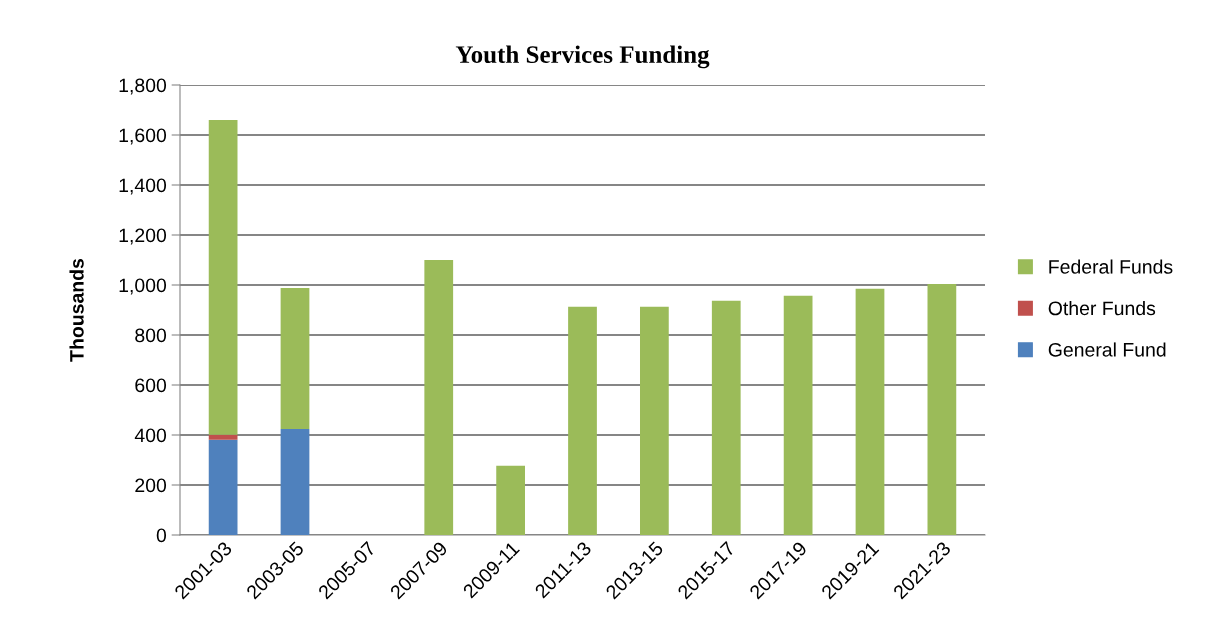 The height and width of the screenshot is (641, 1212). Describe the element at coordinates (143, 286) in the screenshot. I see `y-tick-label: 1,000` at that location.